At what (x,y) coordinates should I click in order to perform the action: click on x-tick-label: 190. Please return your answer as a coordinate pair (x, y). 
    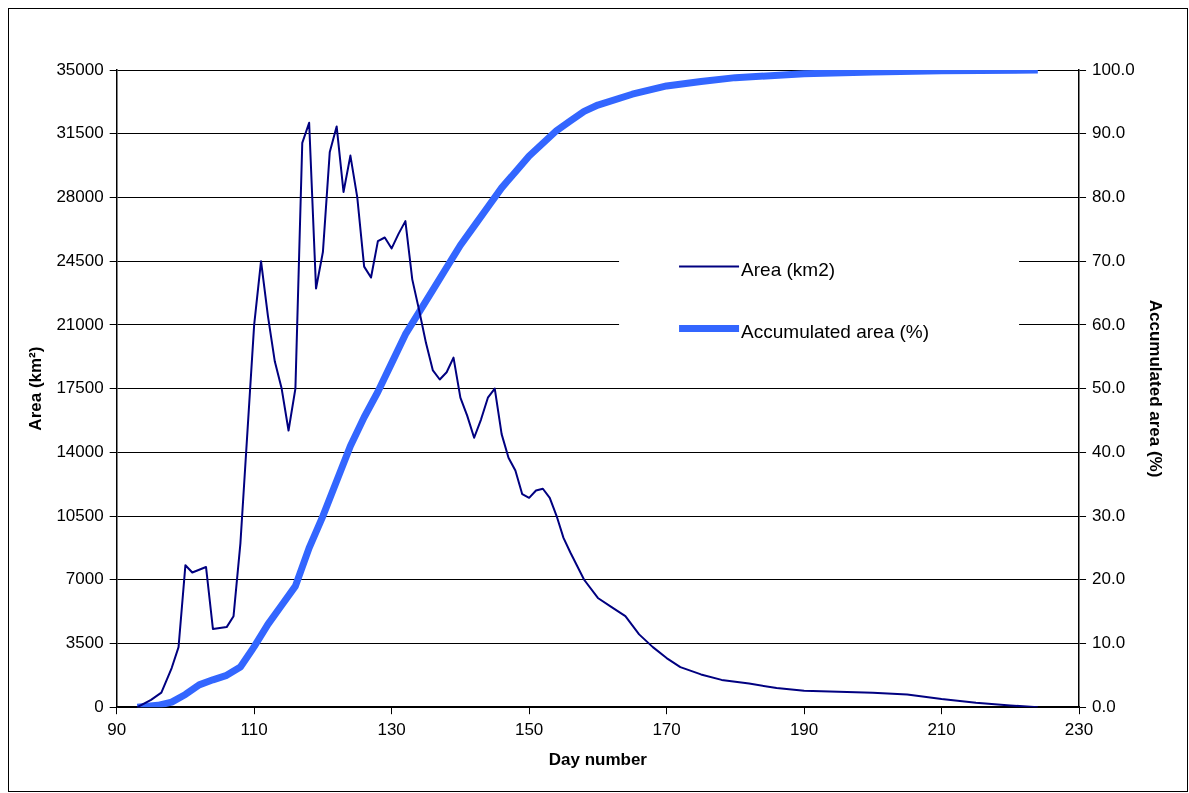
    Looking at the image, I should click on (804, 730).